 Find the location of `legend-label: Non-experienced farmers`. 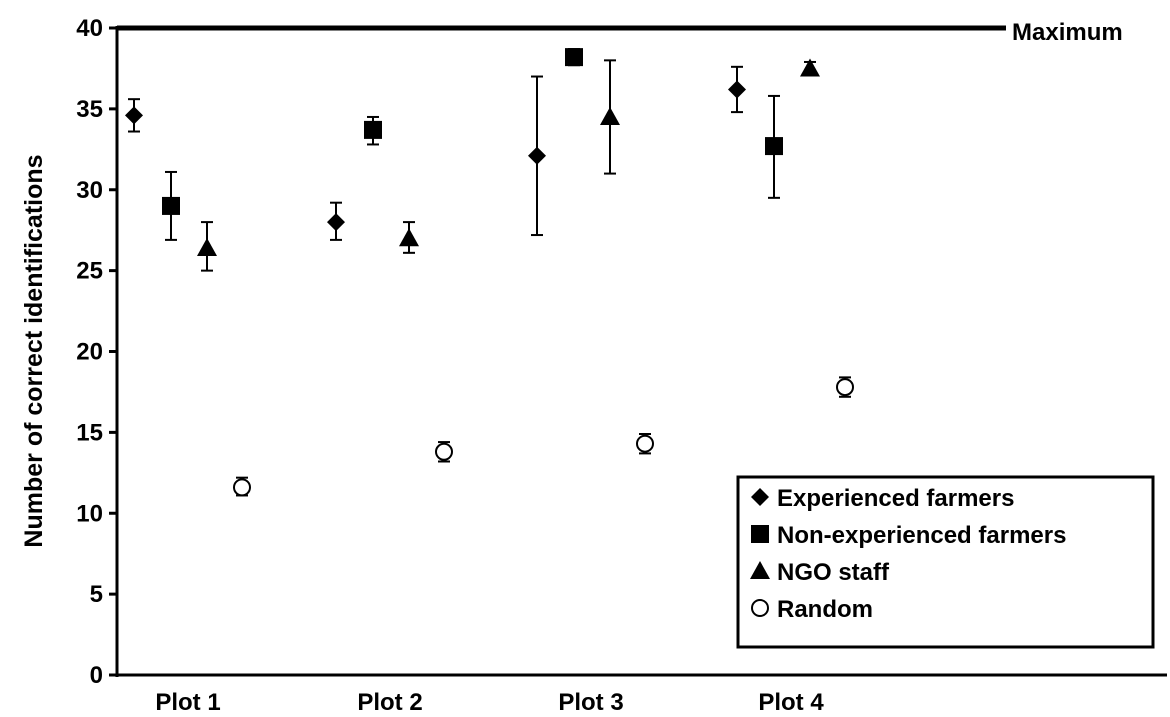

legend-label: Non-experienced farmers is located at coordinates (921, 535).